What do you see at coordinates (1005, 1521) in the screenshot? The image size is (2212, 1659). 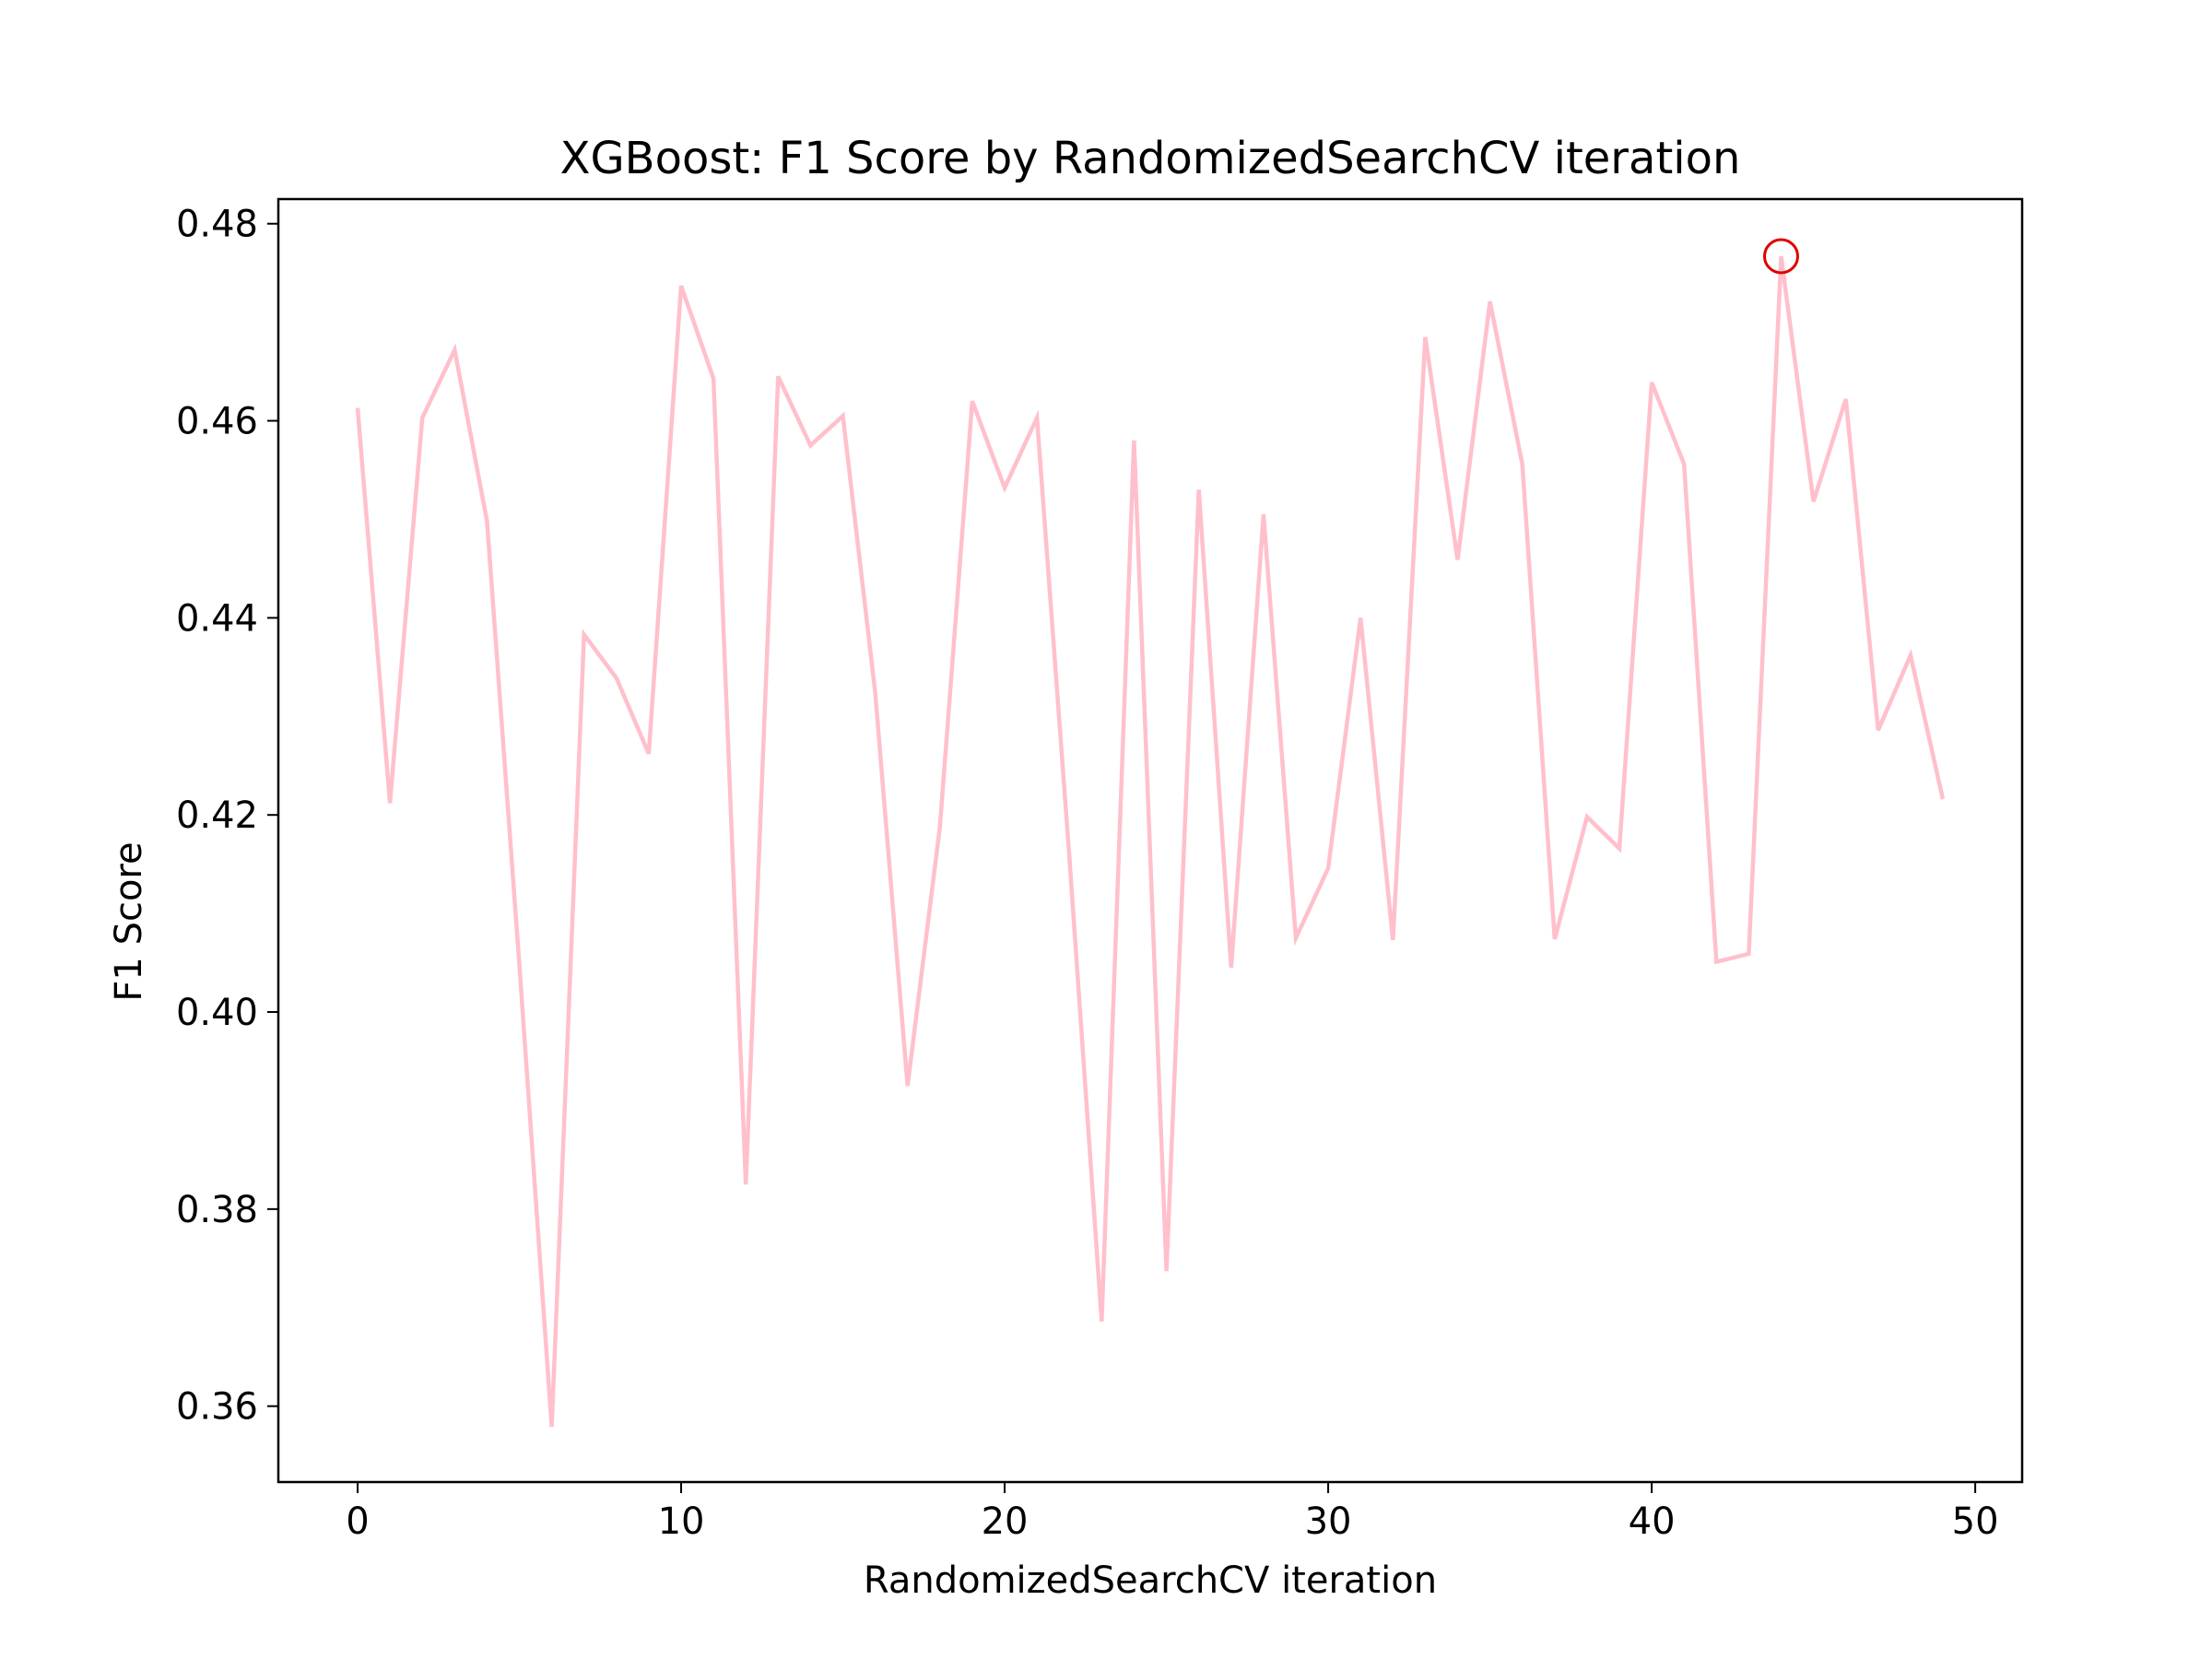 I see `x-tick-label: 20` at bounding box center [1005, 1521].